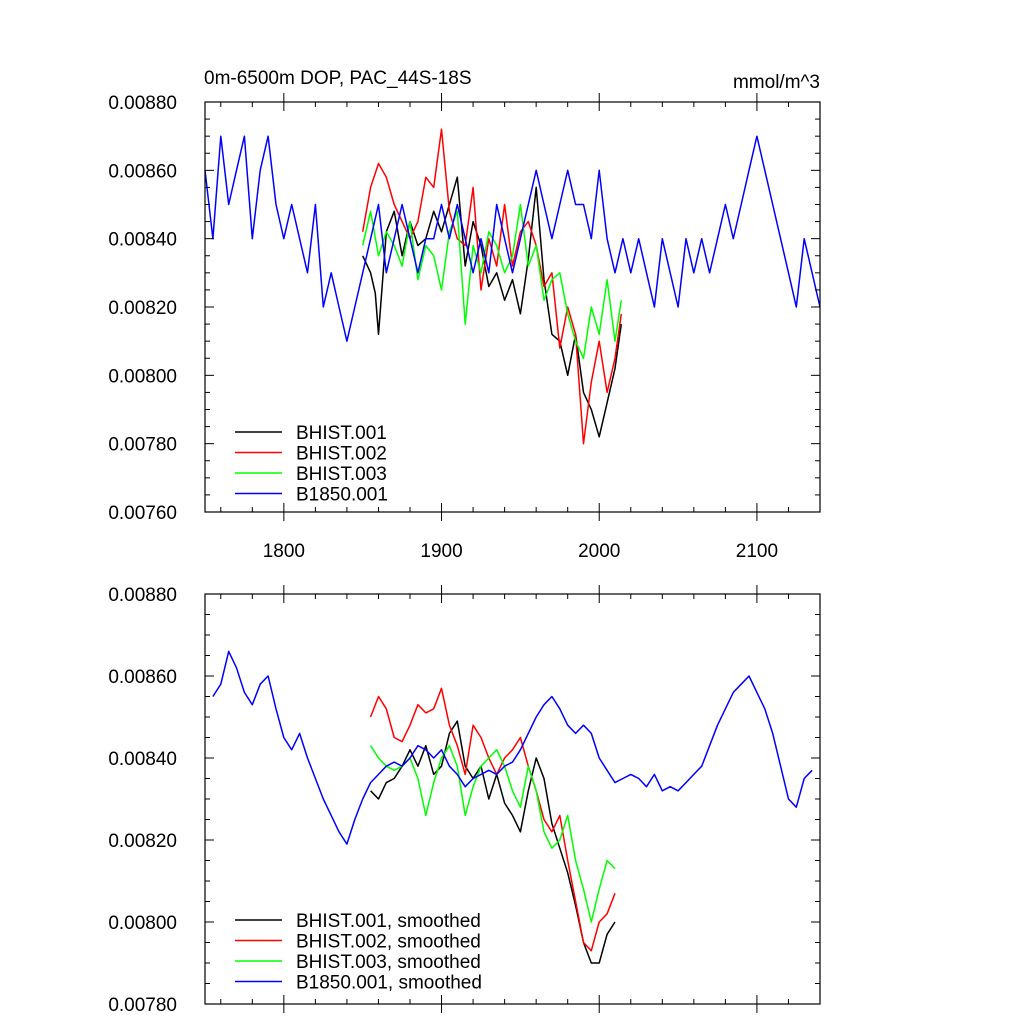  I want to click on legend-label: BHIST.002, smoothed, so click(388, 942).